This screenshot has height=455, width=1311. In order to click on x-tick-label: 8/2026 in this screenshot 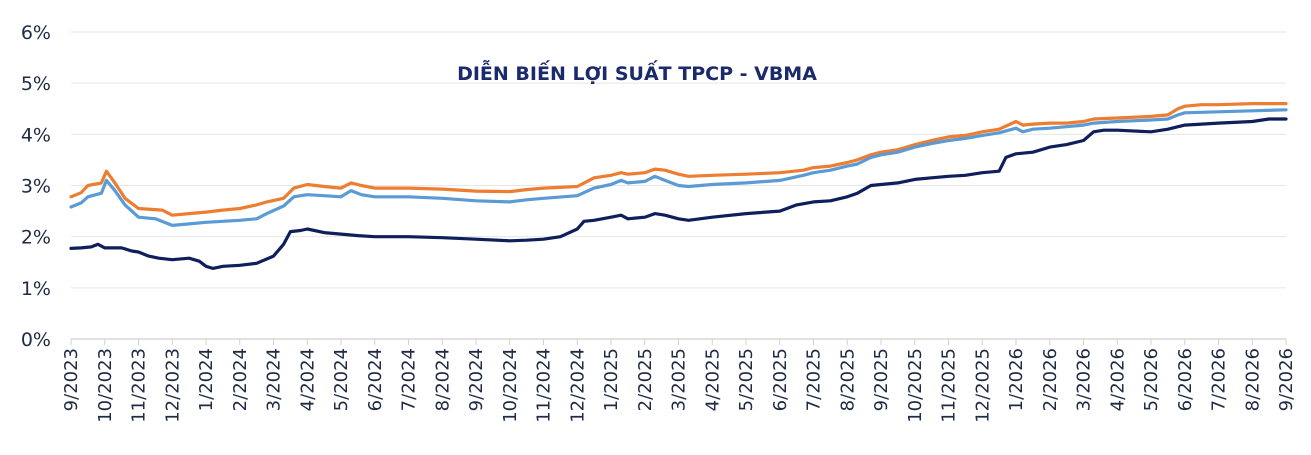, I will do `click(1252, 379)`.